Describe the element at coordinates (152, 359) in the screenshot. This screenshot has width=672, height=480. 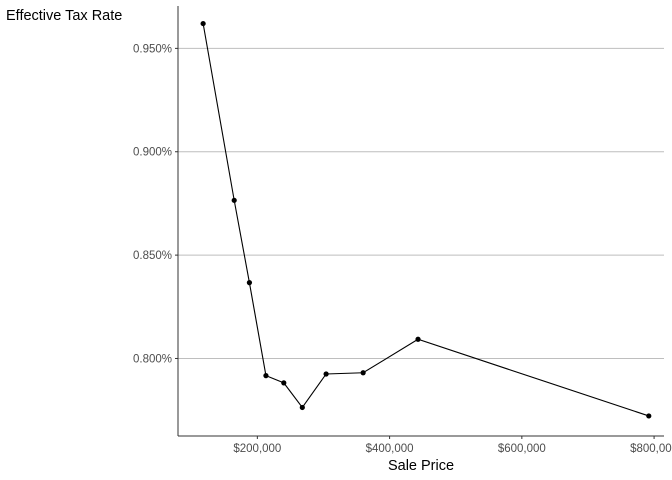
I see `y-tick-label: 0.800%` at that location.